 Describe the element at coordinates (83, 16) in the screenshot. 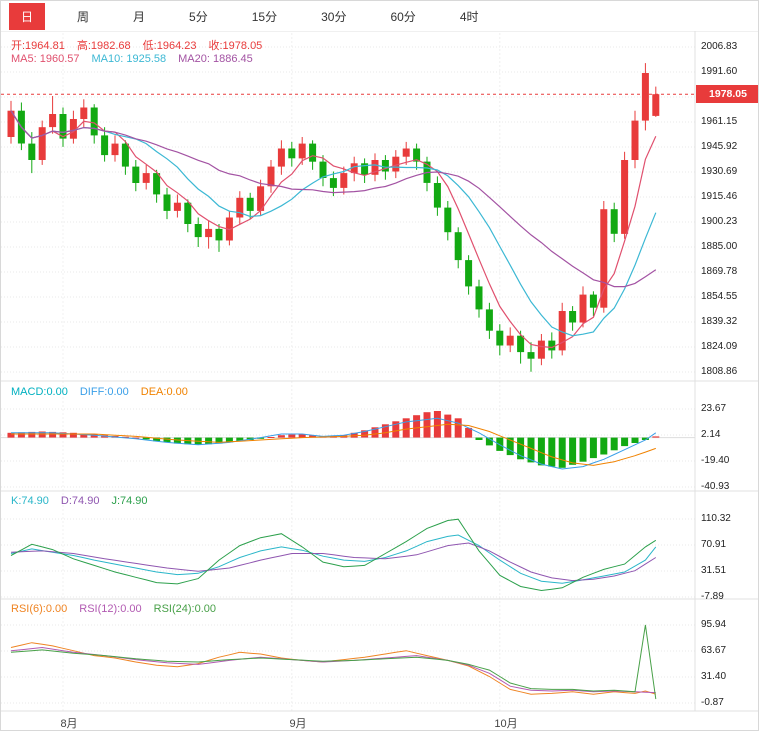

I see `timeframe-tab-周: 周` at that location.